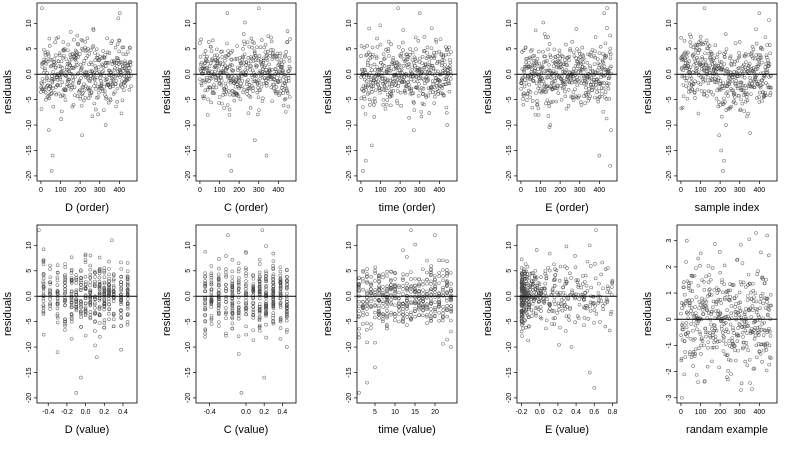  What do you see at coordinates (120, 190) in the screenshot?
I see `x-tick-label: 400` at bounding box center [120, 190].